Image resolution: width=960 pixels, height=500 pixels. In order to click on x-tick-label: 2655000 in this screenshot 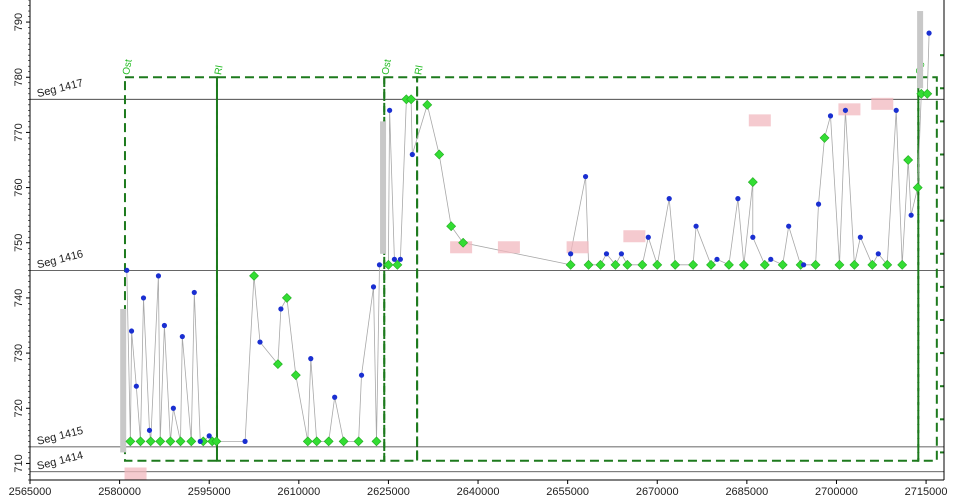, I will do `click(567, 492)`.